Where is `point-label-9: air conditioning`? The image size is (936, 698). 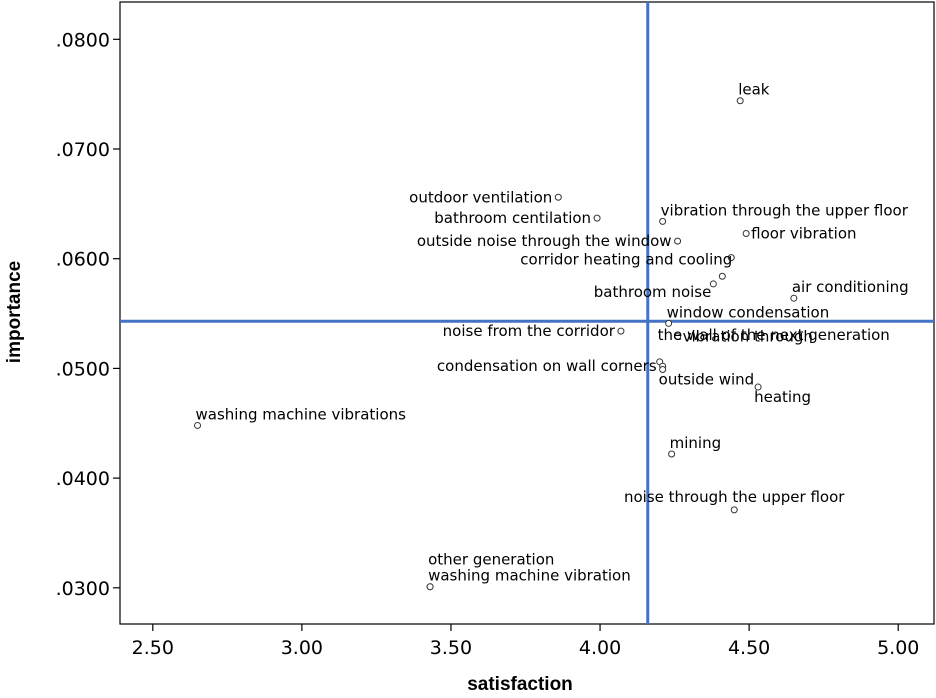
point-label-9: air conditioning is located at coordinates (850, 287).